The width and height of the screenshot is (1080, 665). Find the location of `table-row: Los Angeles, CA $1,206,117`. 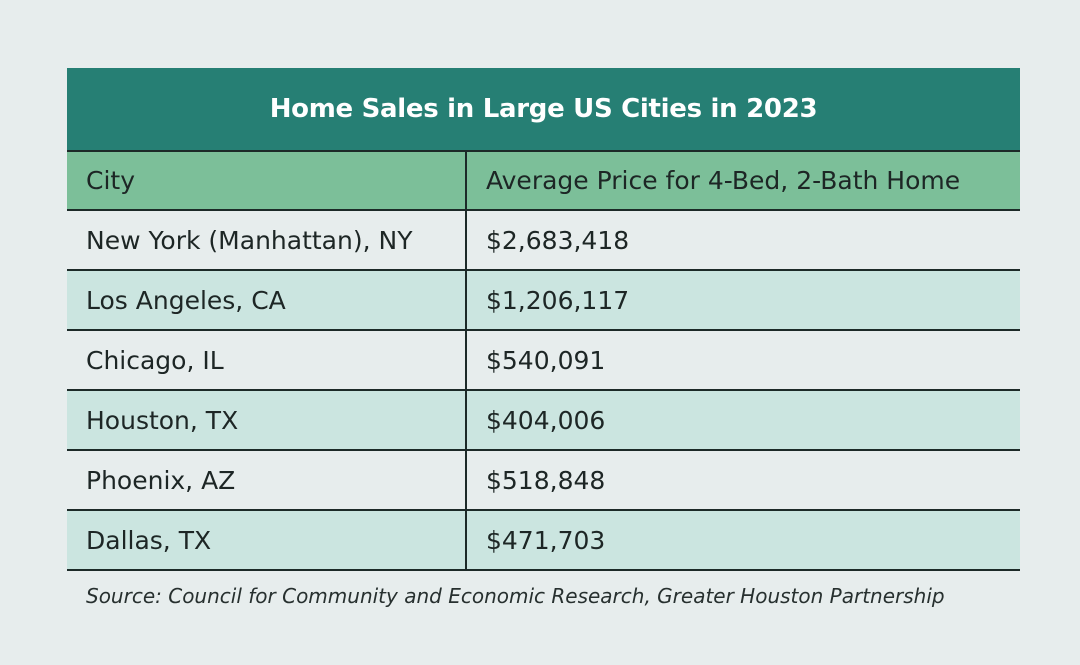

table-row: Los Angeles, CA $1,206,117 is located at coordinates (543, 300).